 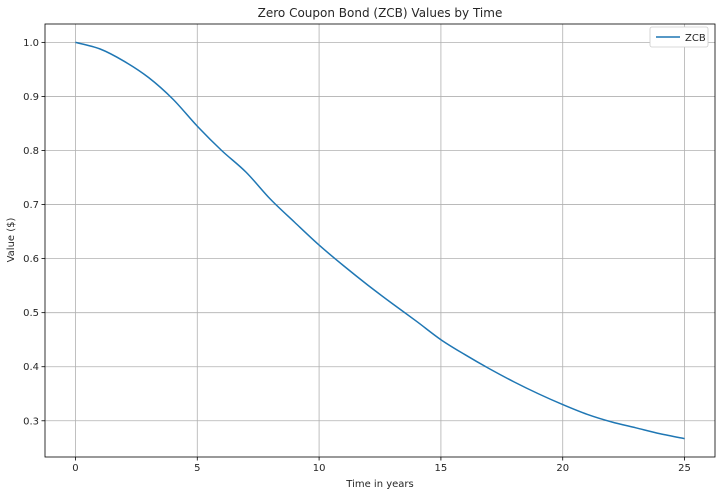 I want to click on x-tick-label: 15, so click(x=441, y=468).